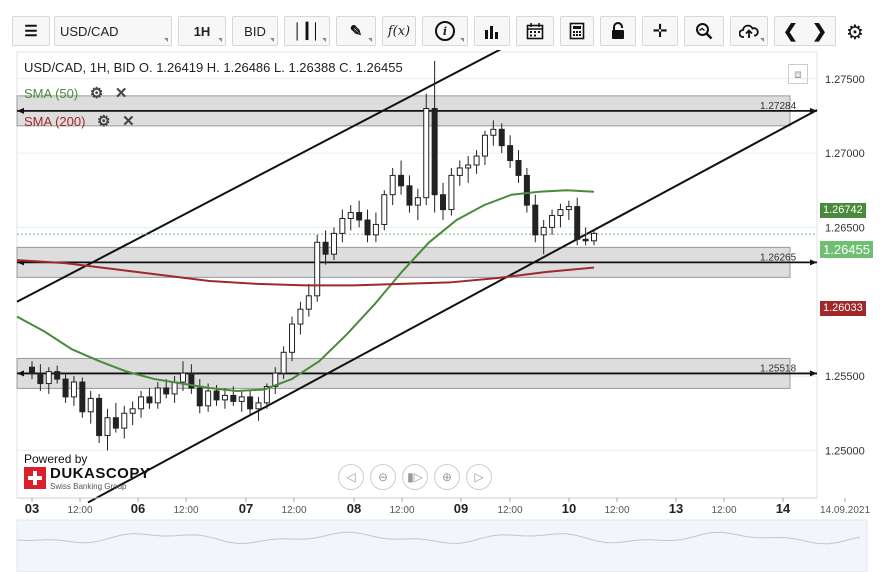 Image resolution: width=885 pixels, height=572 pixels. I want to click on candles-icon: │┃│, so click(307, 31).